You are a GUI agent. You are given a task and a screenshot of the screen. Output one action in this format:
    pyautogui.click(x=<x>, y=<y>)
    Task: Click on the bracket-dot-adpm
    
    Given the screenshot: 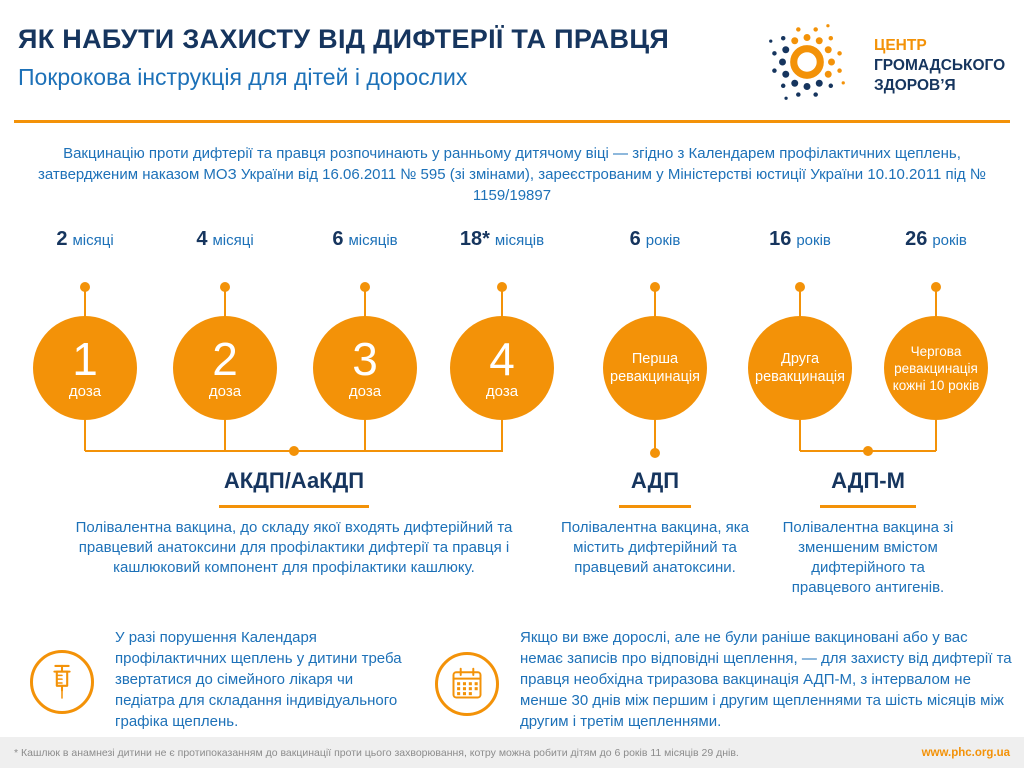 What is the action you would take?
    pyautogui.click(x=868, y=451)
    